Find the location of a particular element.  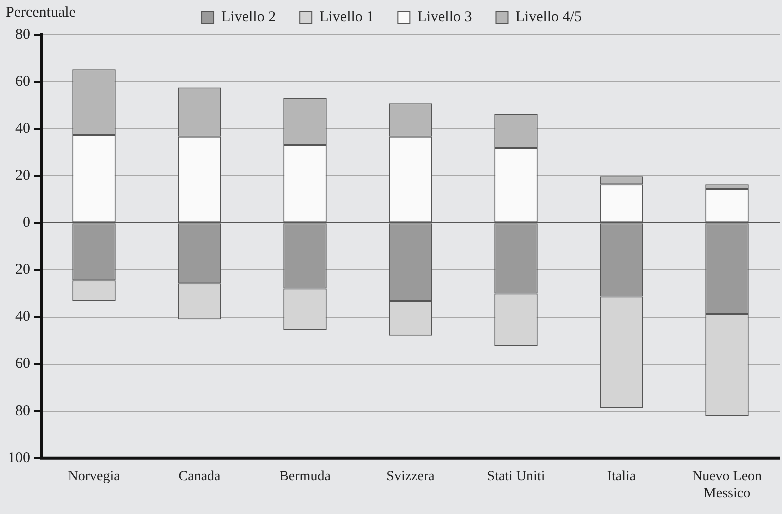

x-tick-label: Bermuda is located at coordinates (306, 476).